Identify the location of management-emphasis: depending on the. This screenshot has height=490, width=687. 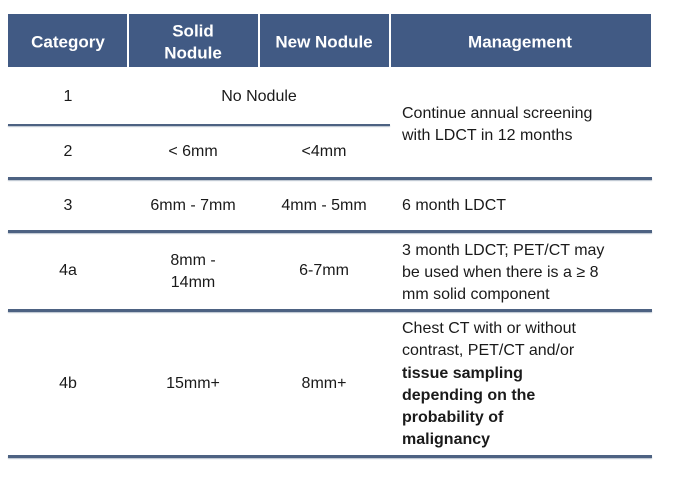
(469, 395).